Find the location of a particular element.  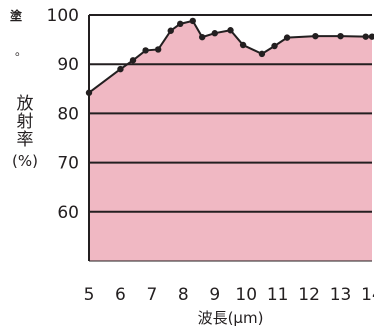

y-axis-label-2: 率 is located at coordinates (25, 140).